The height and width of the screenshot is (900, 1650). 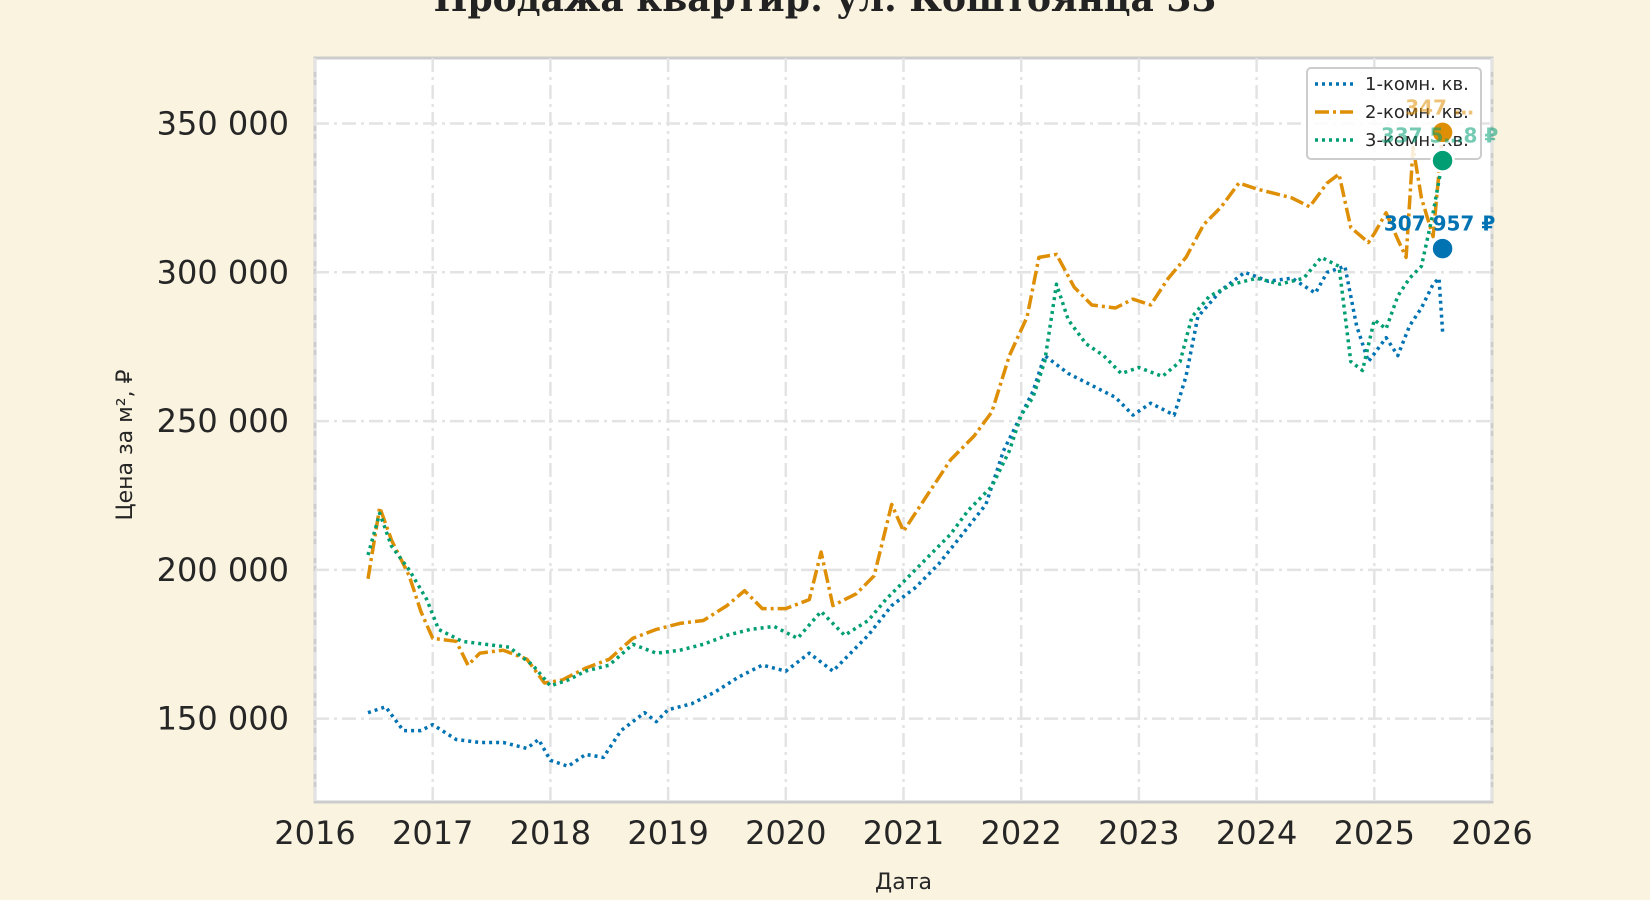 What do you see at coordinates (903, 833) in the screenshot?
I see `x-tick-label: 2021` at bounding box center [903, 833].